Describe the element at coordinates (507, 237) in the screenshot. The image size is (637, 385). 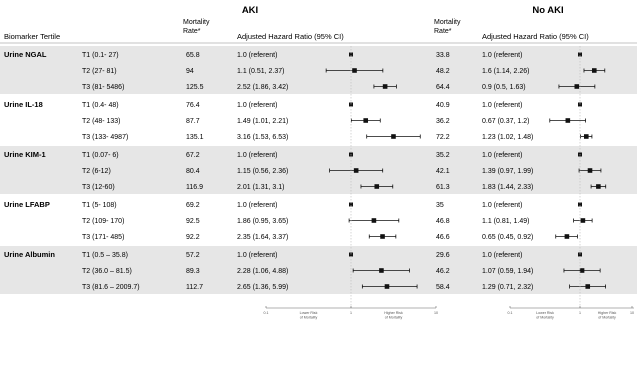
I see `no-aki-hr-text: 0.65 (0.45, 0.92)` at that location.